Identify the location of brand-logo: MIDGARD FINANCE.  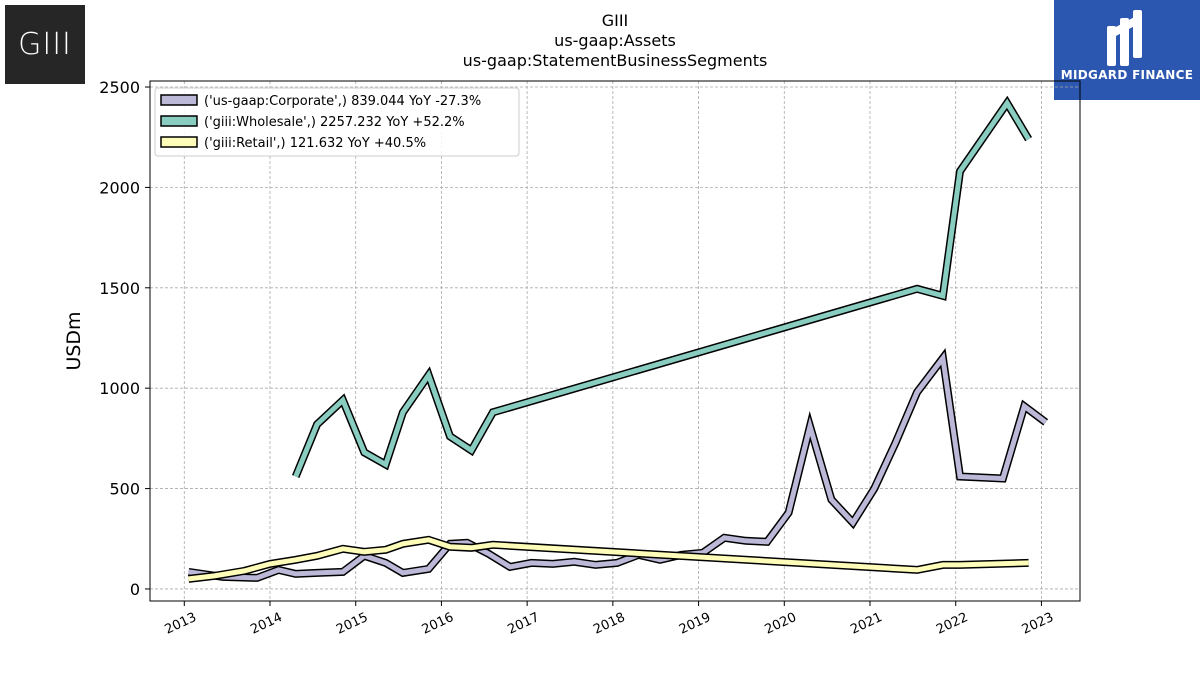
(1127, 50).